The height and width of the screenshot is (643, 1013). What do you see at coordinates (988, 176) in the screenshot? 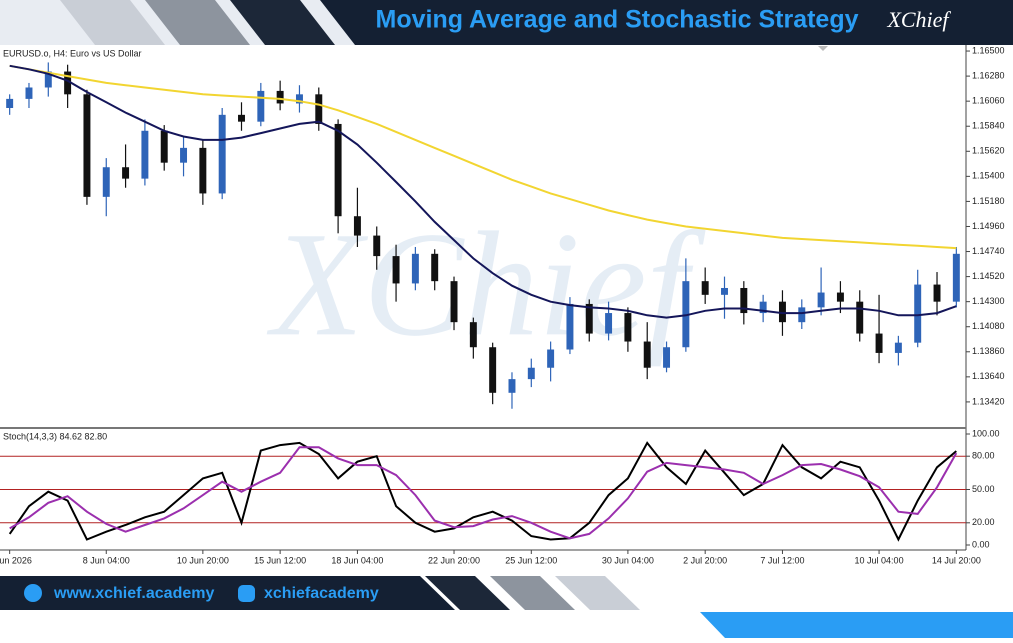
I see `y-tick-label: 1.15400` at bounding box center [988, 176].